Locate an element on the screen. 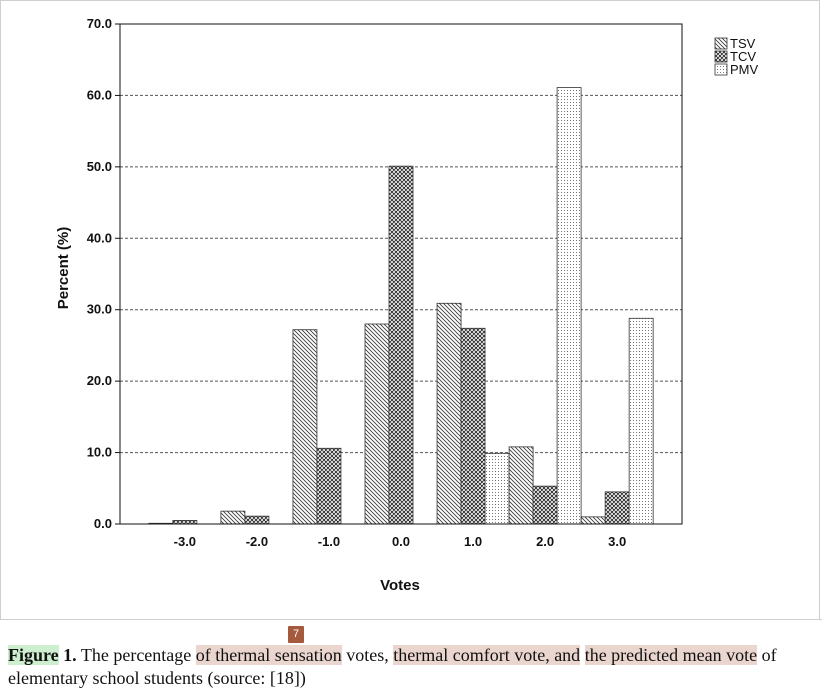 The image size is (822, 694). legend-label-pmv: PMV is located at coordinates (744, 69).